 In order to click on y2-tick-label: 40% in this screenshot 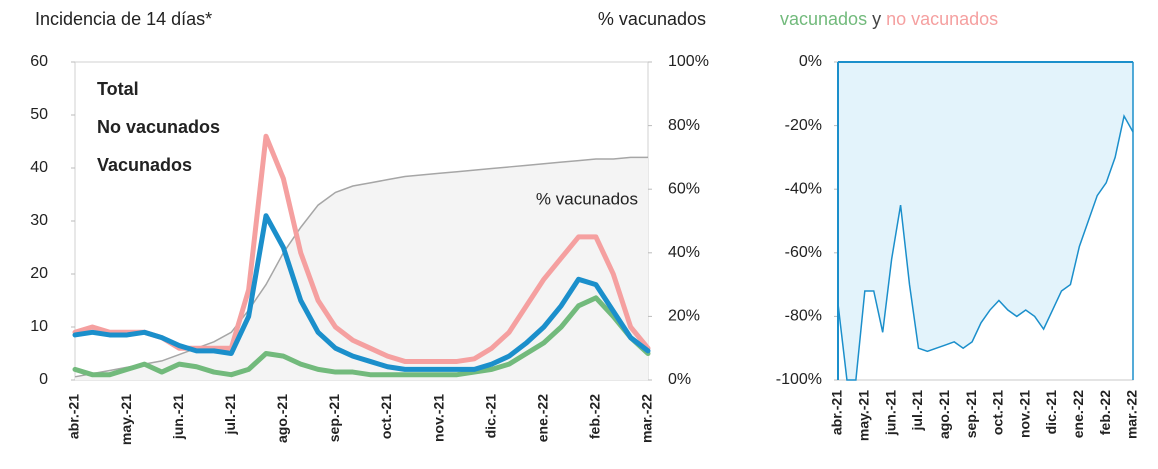, I will do `click(684, 252)`.